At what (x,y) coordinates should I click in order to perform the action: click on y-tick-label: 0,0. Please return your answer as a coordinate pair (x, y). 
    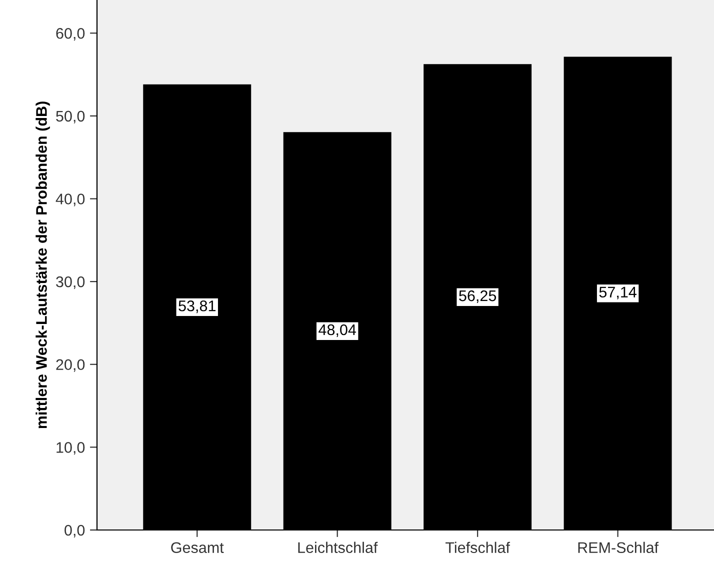
    Looking at the image, I should click on (74, 531).